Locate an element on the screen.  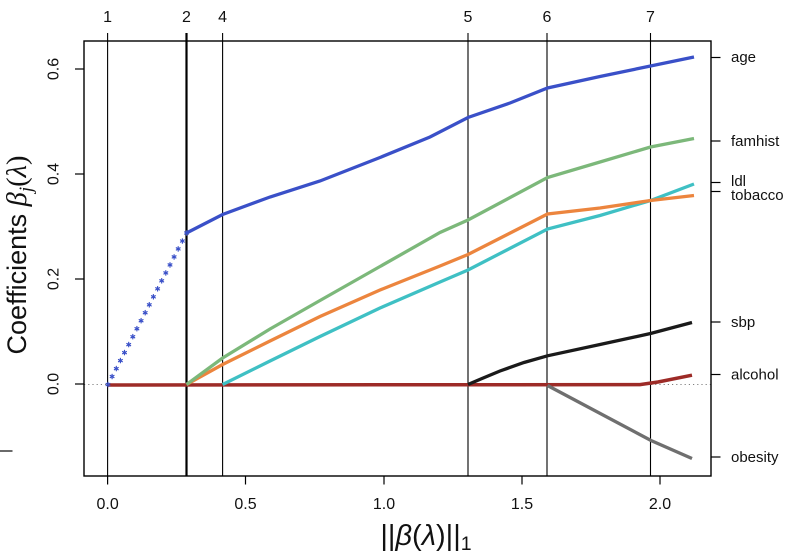
svg-text: obesity is located at coordinates (755, 457).